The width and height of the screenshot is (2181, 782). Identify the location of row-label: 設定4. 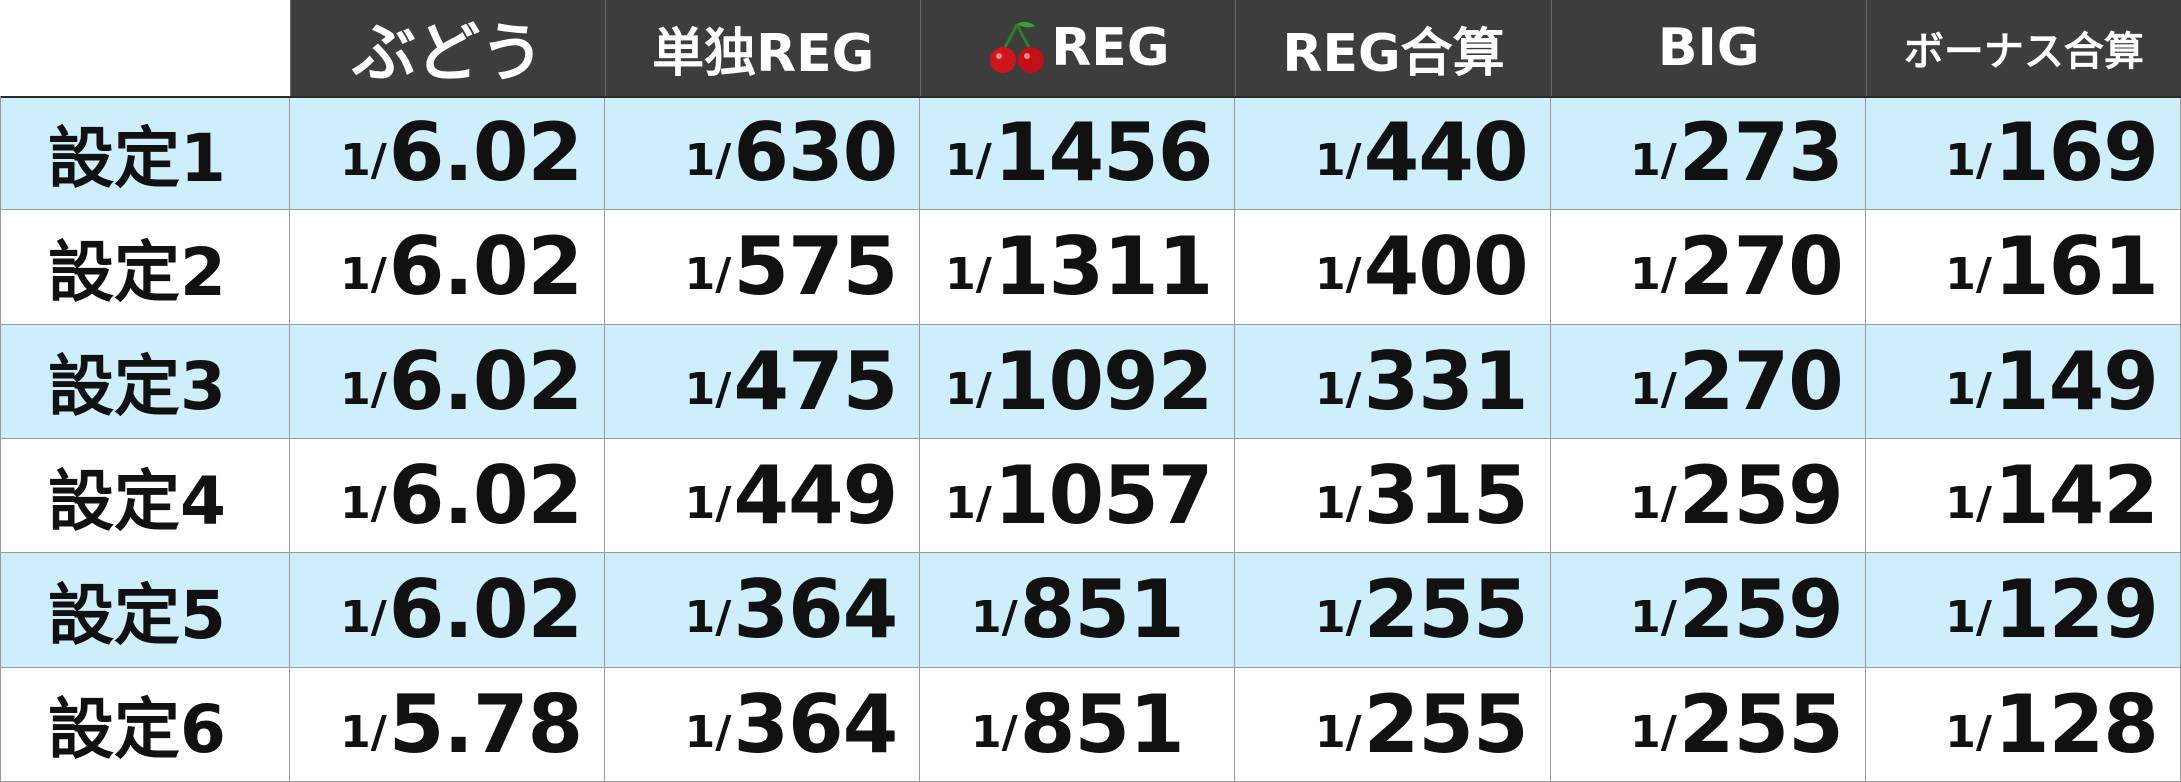
(145, 496).